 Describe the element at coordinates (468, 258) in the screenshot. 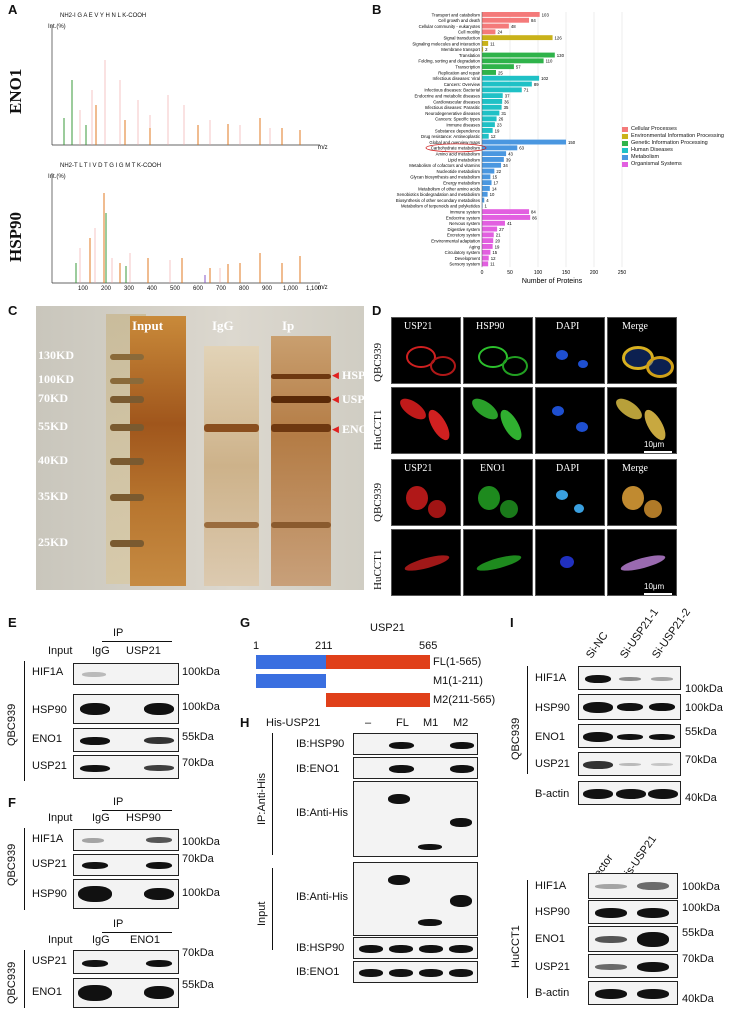

I see `category-label: Development` at that location.